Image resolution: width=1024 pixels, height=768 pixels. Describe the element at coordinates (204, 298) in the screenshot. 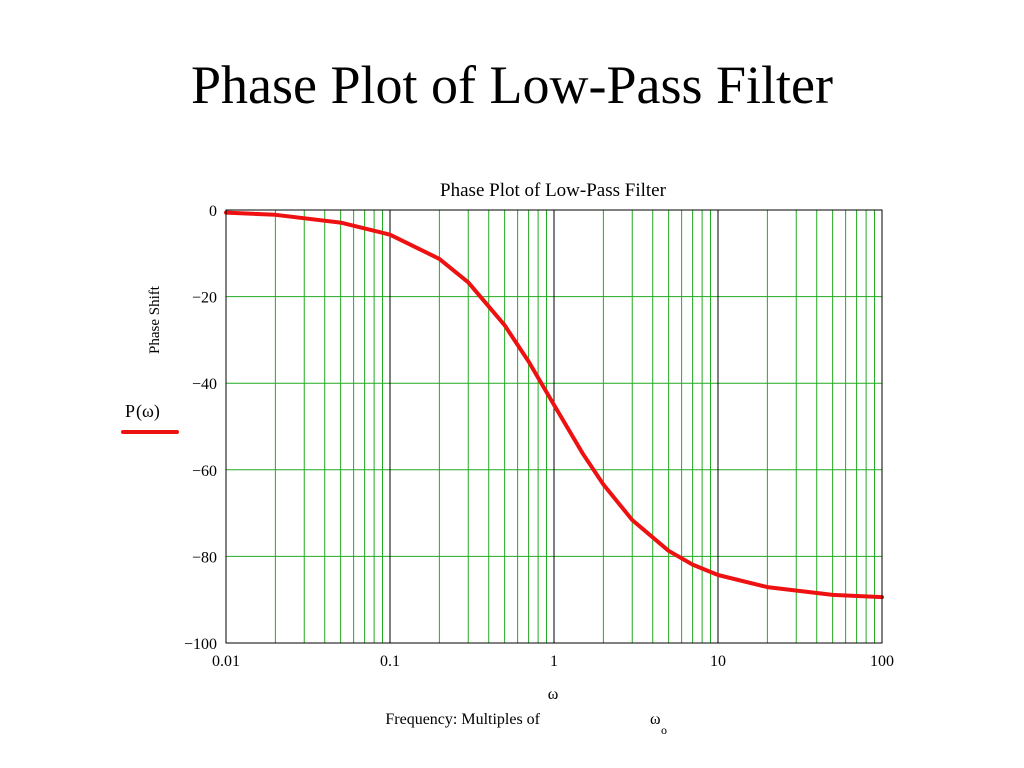

I see `y-tick-label: −20` at that location.